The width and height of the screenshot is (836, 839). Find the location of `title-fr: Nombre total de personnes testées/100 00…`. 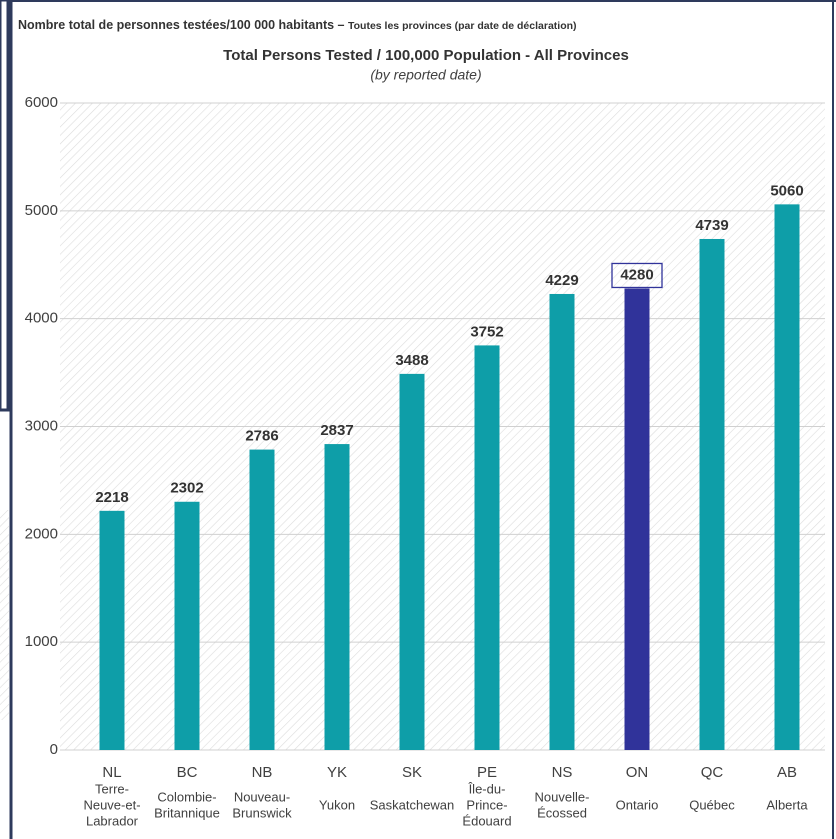

title-fr: Nombre total de personnes testées/100 00… is located at coordinates (297, 25).